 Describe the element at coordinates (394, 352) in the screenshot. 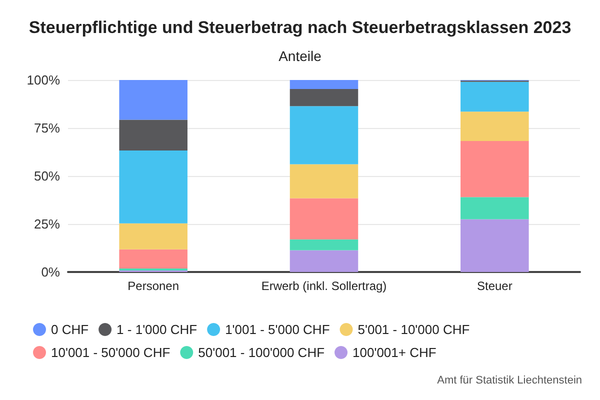

I see `legend-label: 100'001+ CHF` at that location.